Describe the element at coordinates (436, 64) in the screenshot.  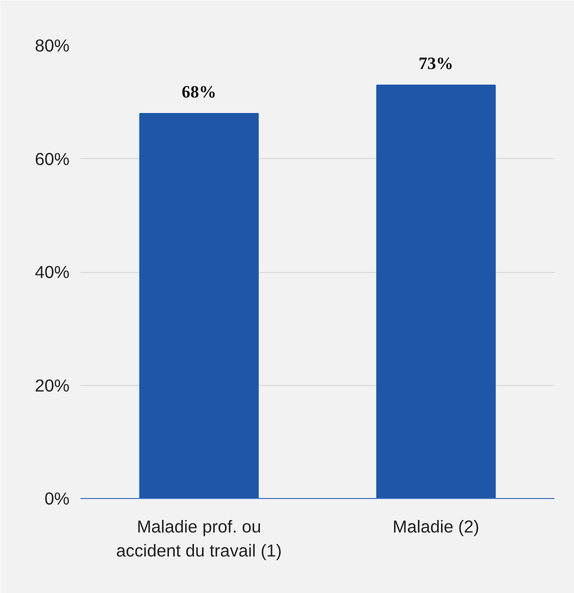
I see `data-label: 73%` at that location.